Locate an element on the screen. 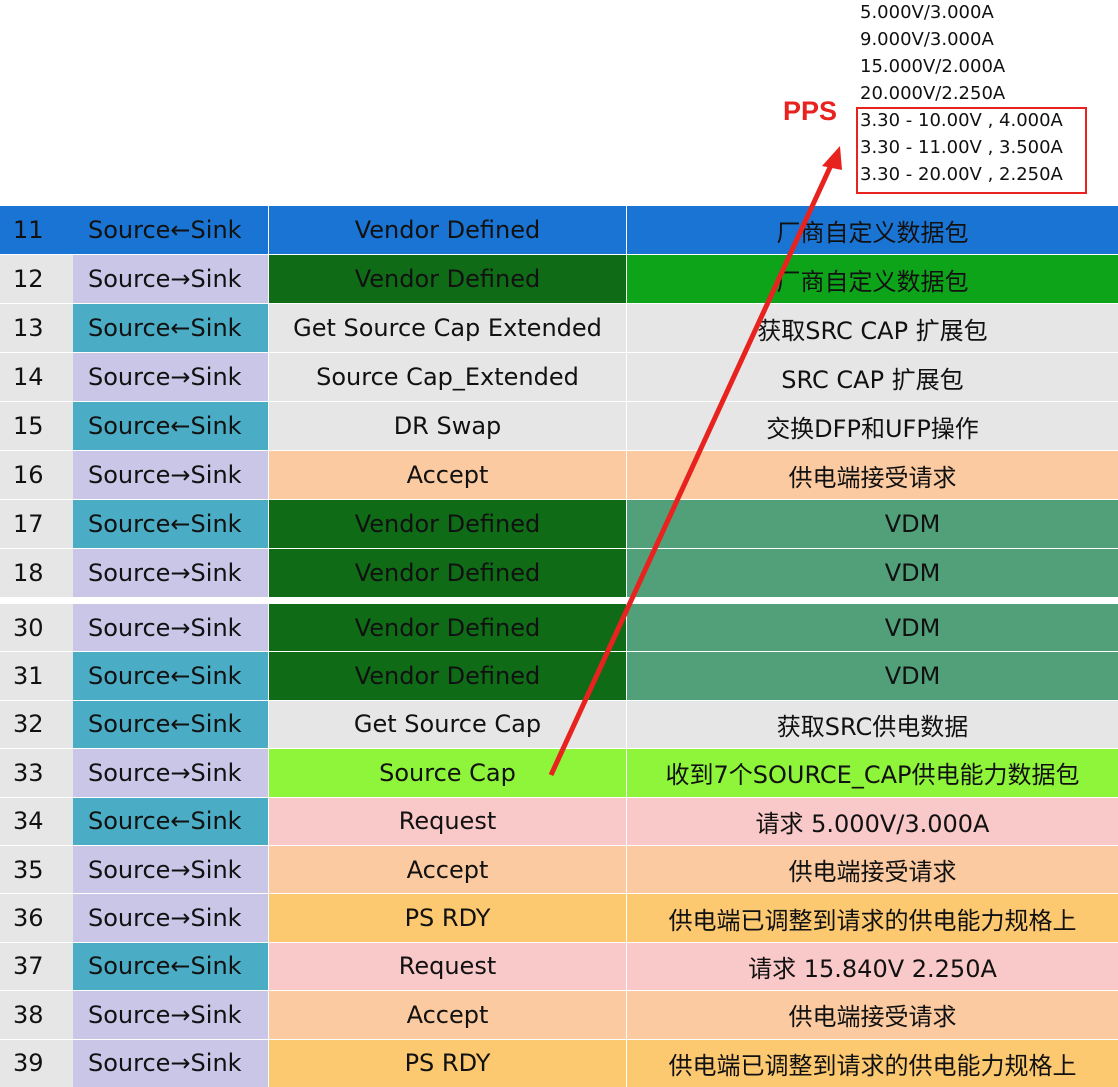 Image resolution: width=1118 pixels, height=1087 pixels. description: SRC CAP 扩展包 is located at coordinates (872, 376).